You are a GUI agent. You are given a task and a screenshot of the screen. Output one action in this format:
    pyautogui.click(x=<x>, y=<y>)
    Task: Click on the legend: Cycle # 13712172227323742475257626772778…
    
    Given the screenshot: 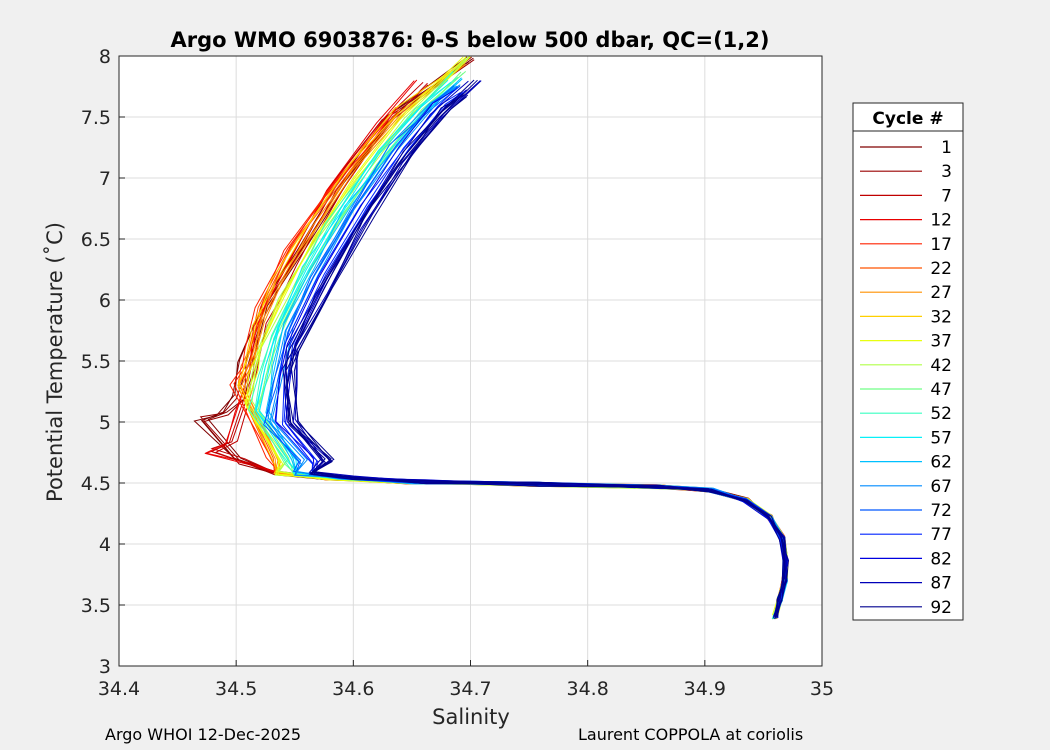 What is the action you would take?
    pyautogui.click(x=908, y=361)
    